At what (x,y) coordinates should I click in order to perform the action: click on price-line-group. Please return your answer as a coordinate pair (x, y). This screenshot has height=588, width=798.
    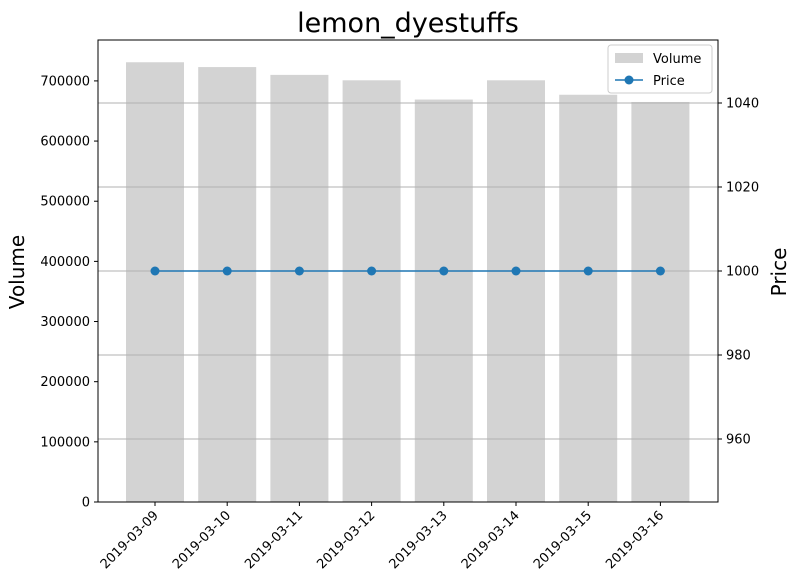
    Looking at the image, I should click on (407, 271).